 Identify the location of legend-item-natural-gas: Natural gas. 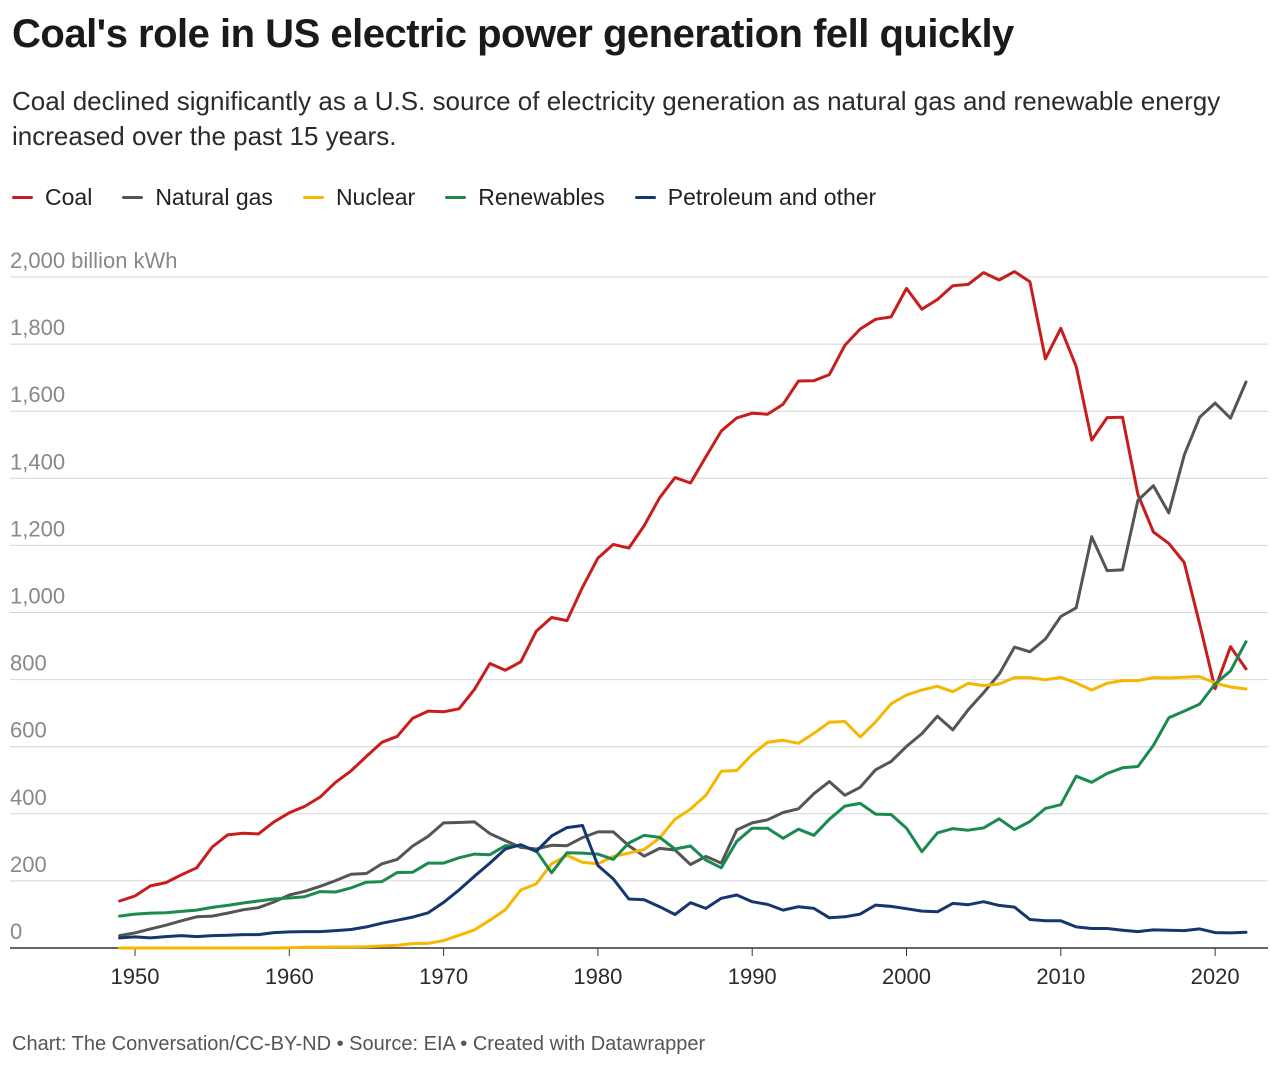
(197, 197).